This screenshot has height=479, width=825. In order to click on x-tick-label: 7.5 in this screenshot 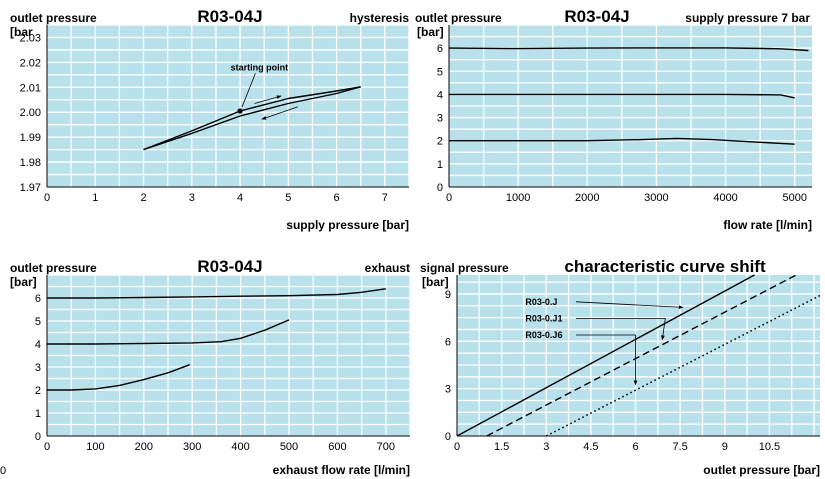, I will do `click(680, 447)`.